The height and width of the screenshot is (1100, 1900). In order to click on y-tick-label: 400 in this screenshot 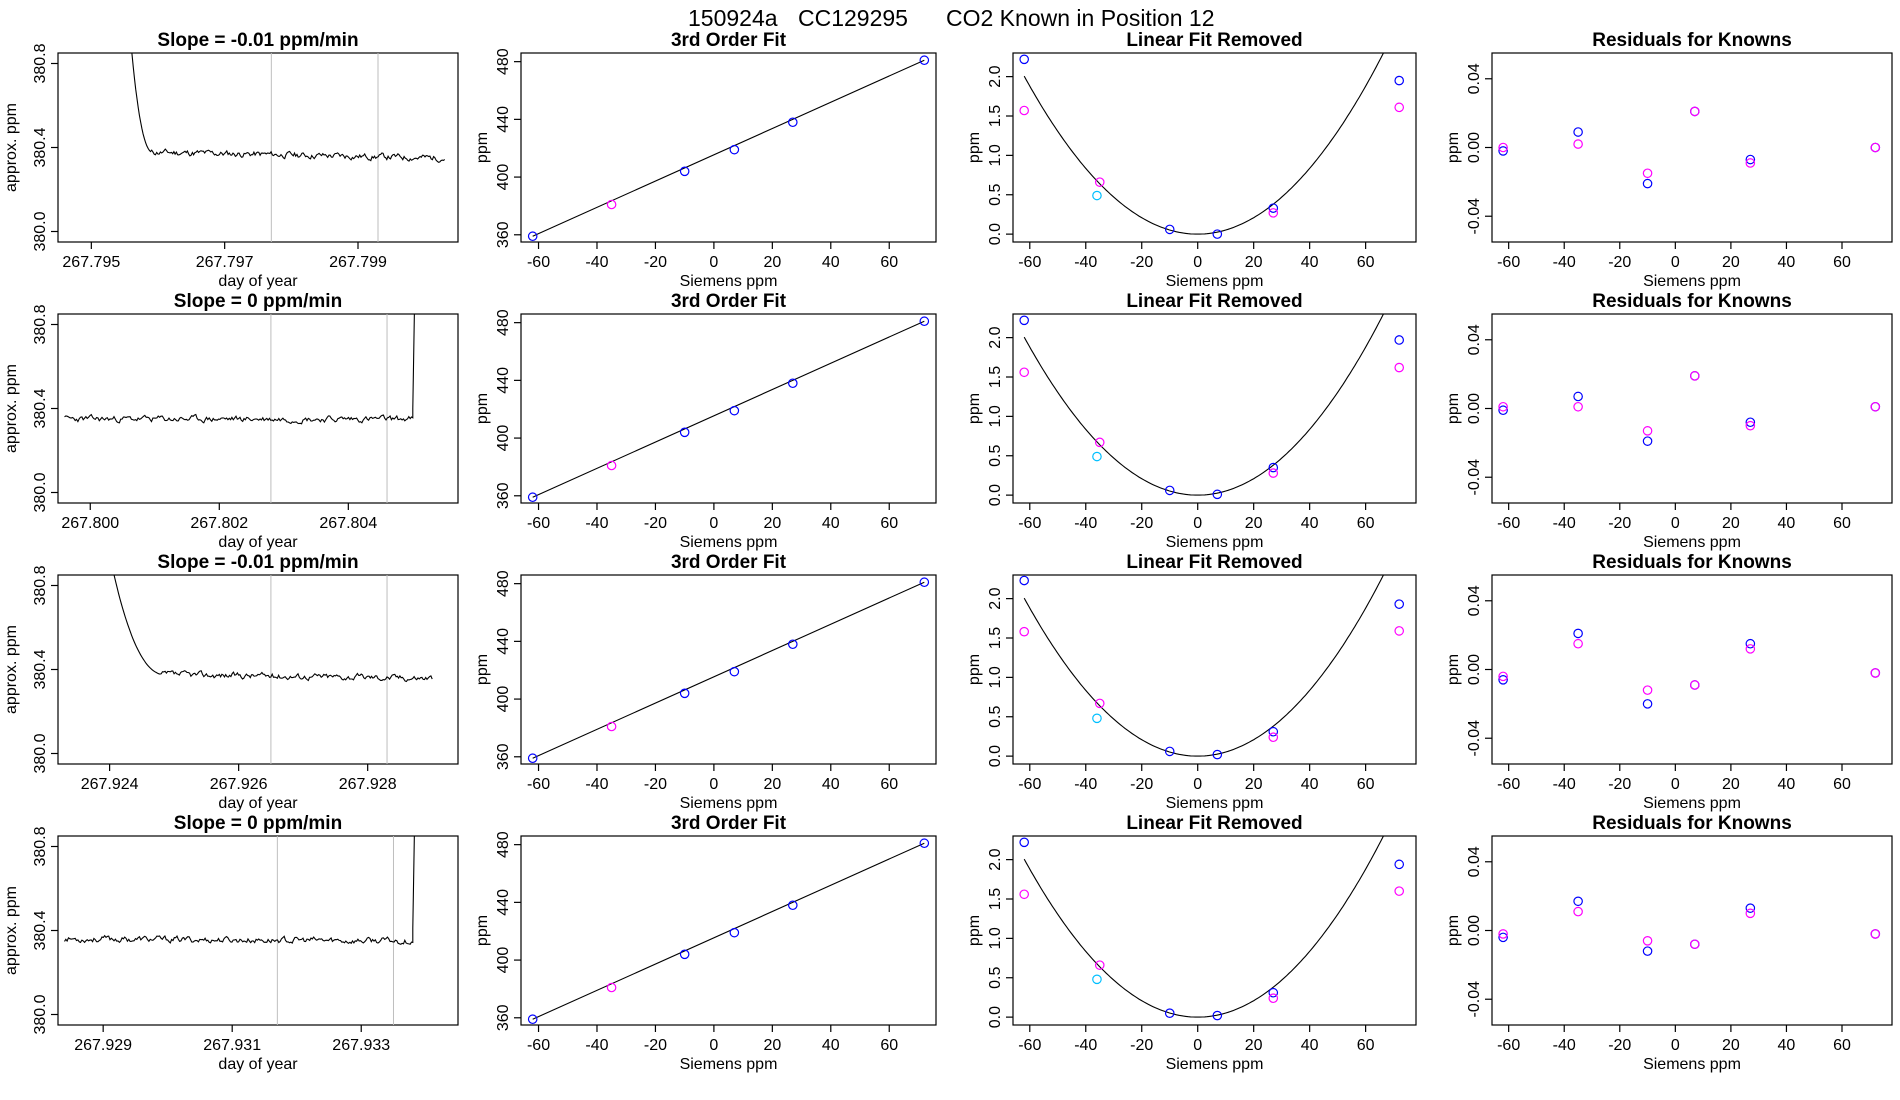, I will do `click(503, 177)`.